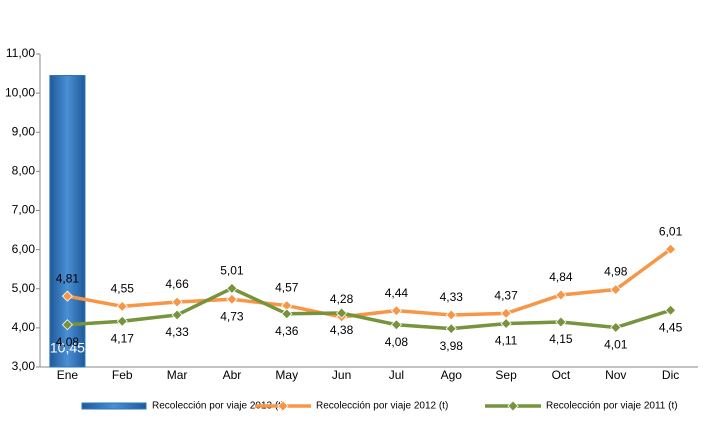  I want to click on value-label: 4,81, so click(68, 278).